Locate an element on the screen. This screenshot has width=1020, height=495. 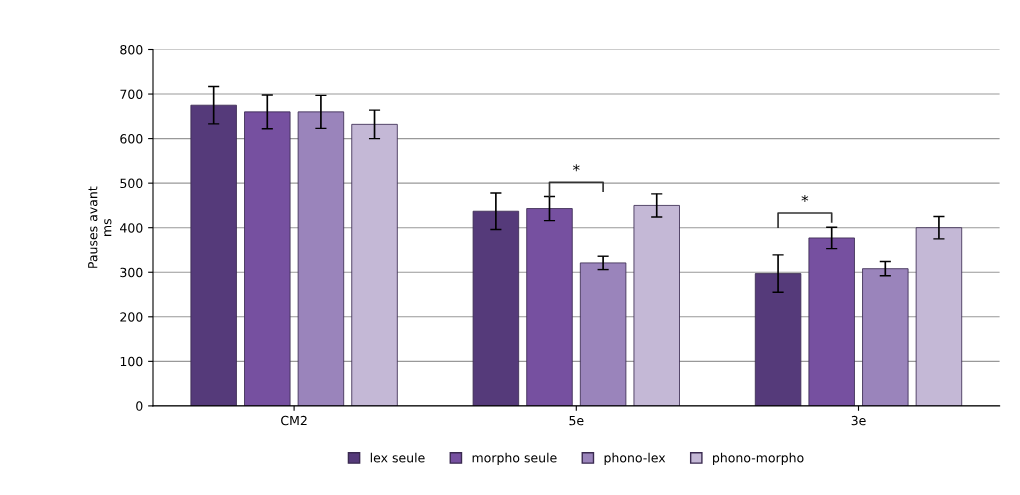
y-axis-title: Pauses avant ms is located at coordinates (100, 227).